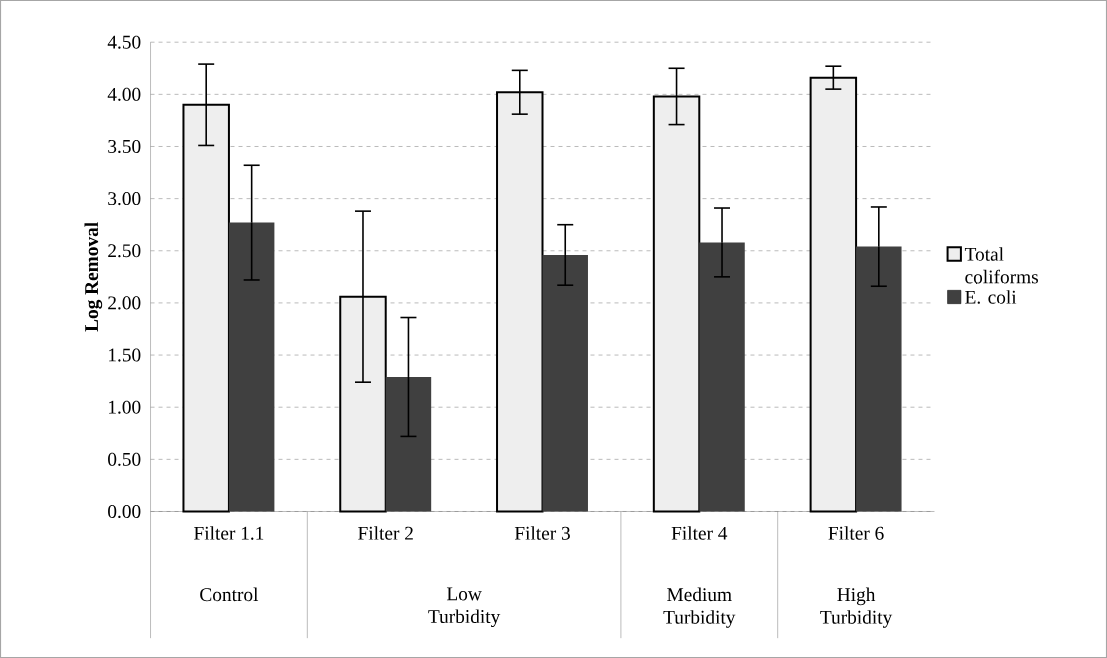 This screenshot has height=658, width=1107. Describe the element at coordinates (124, 459) in the screenshot. I see `y-tick-label: 0.50` at that location.